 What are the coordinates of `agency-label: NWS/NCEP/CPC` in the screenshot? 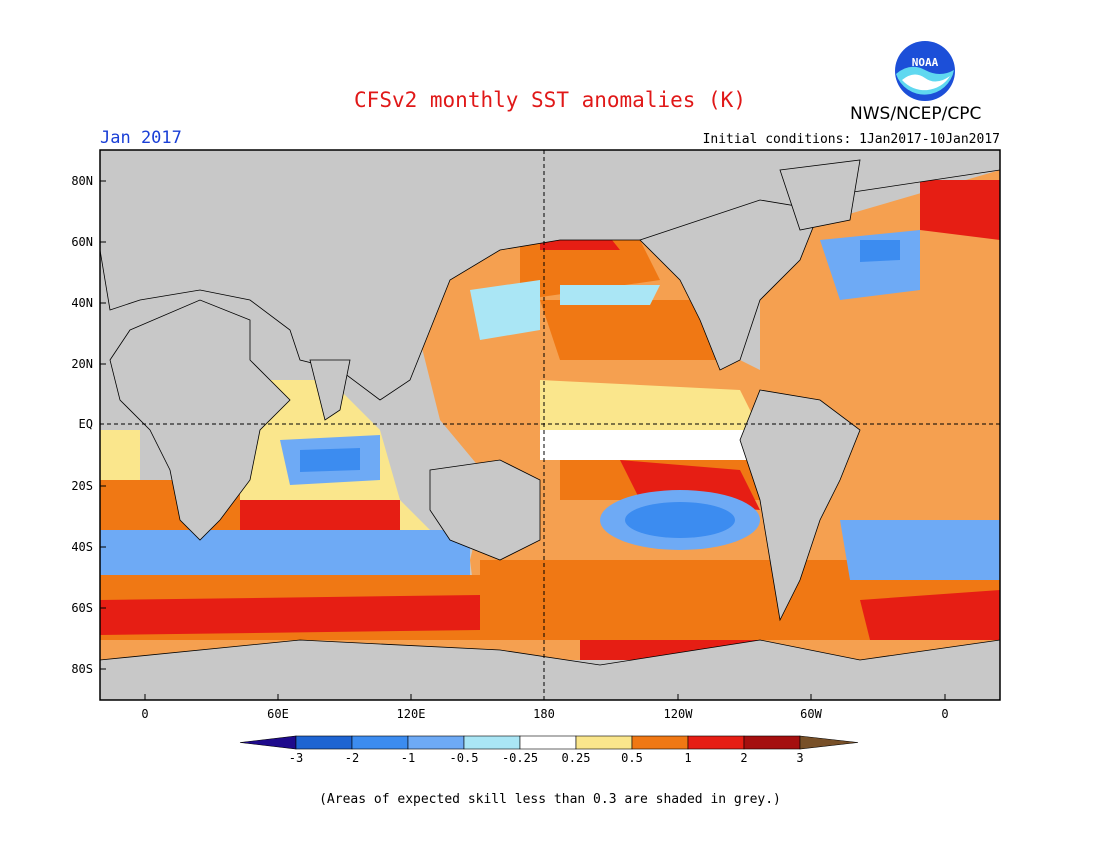 It's located at (916, 114).